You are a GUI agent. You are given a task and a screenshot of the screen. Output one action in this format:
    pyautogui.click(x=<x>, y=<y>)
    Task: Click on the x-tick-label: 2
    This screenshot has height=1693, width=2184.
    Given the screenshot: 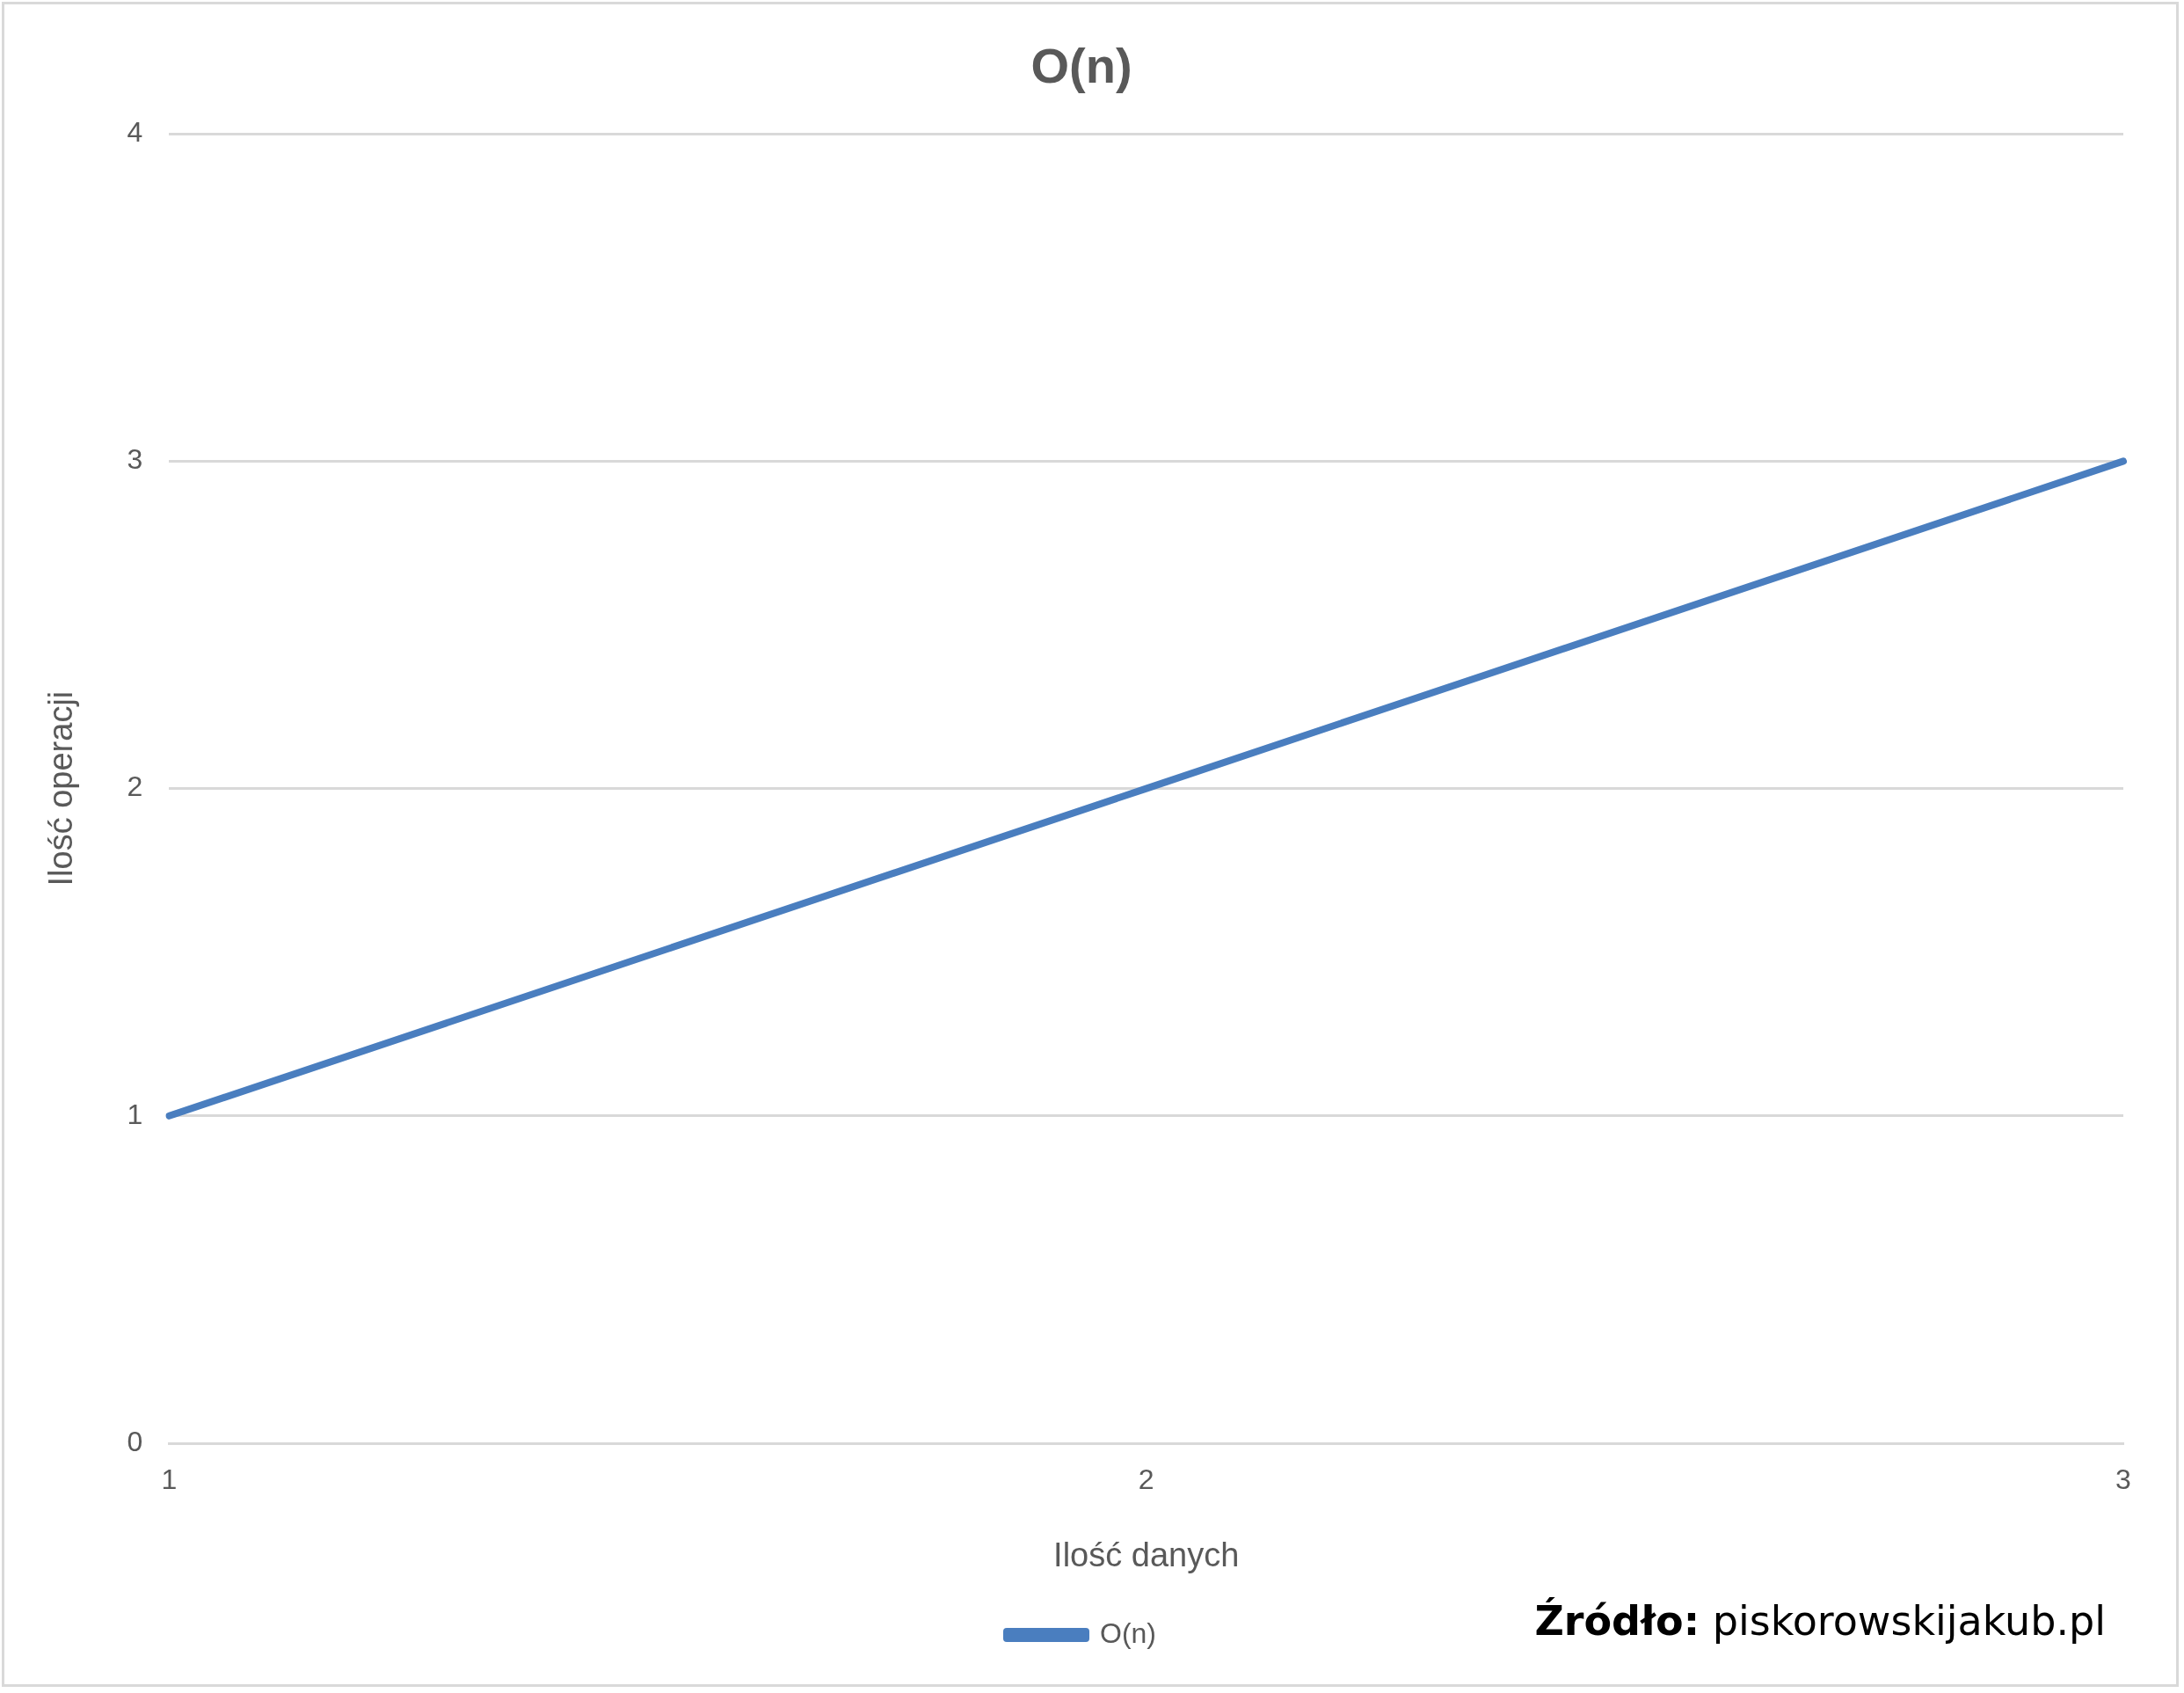 What is the action you would take?
    pyautogui.click(x=1146, y=1480)
    